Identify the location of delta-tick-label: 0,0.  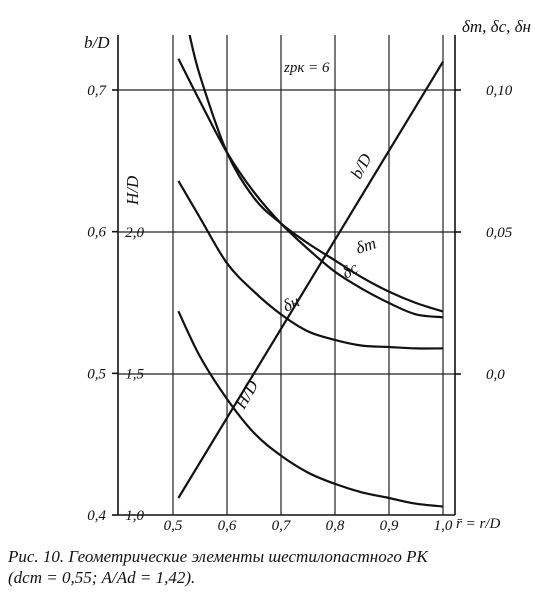
(495, 375).